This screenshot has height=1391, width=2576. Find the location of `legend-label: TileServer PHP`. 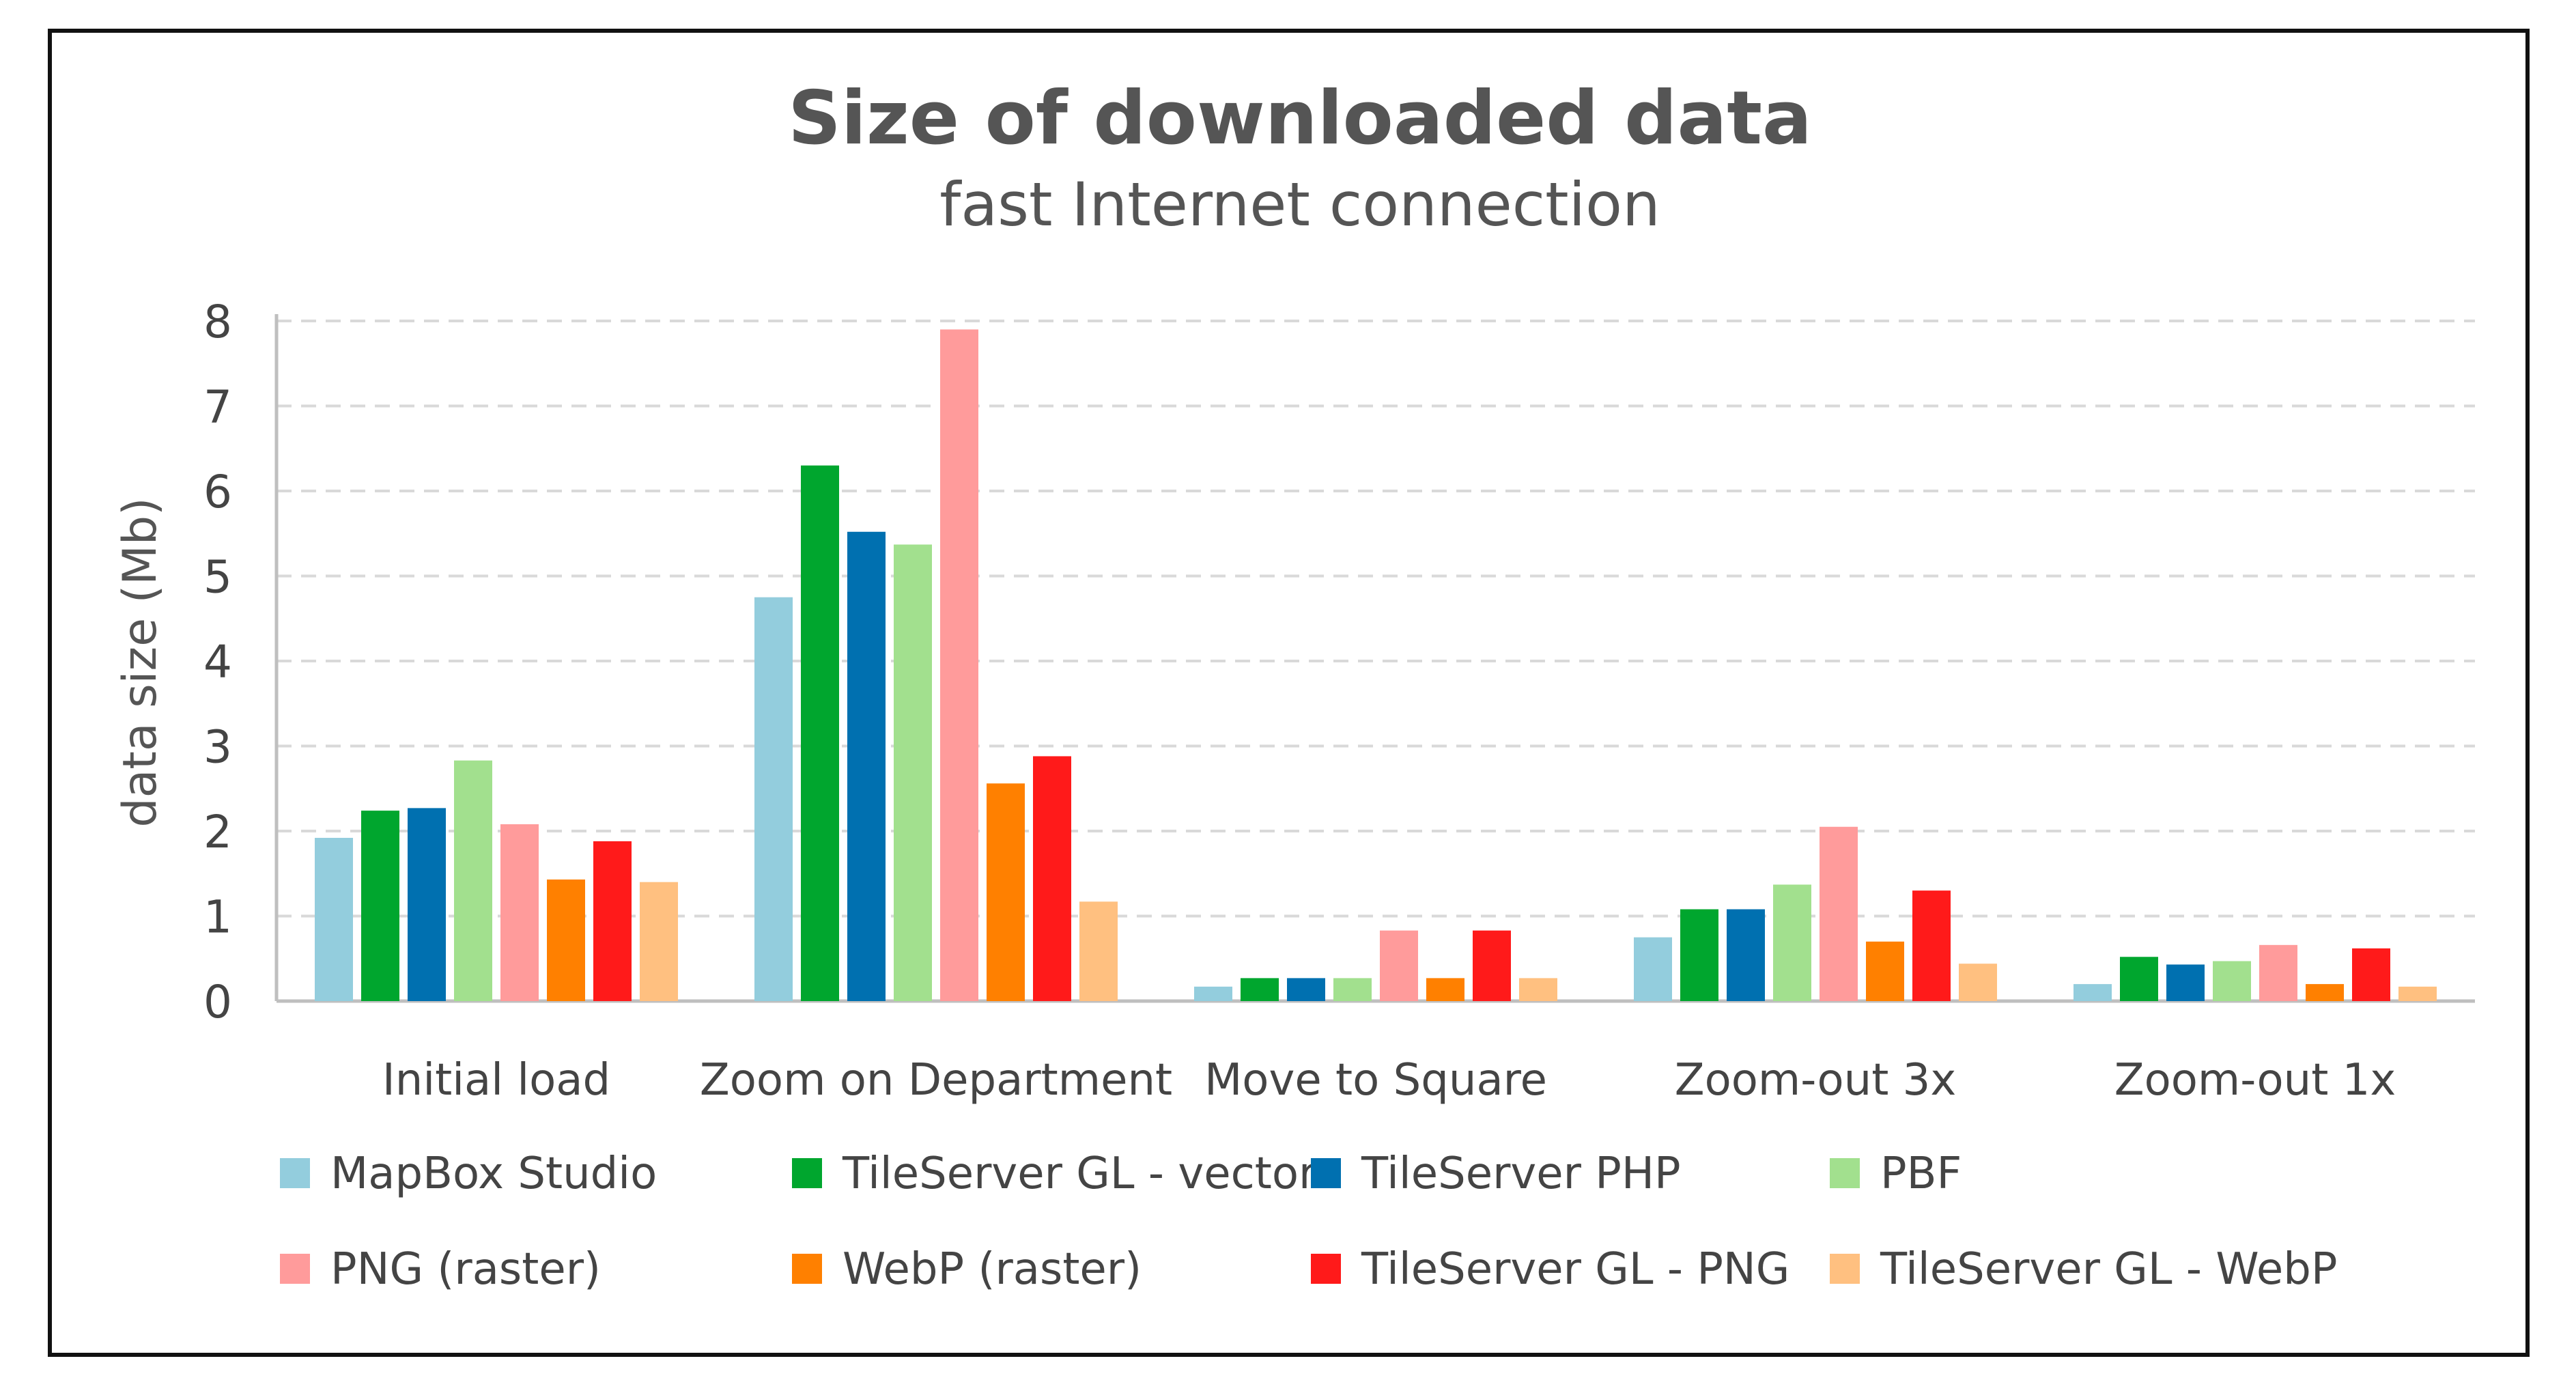

legend-label: TileServer PHP is located at coordinates (1521, 1174).